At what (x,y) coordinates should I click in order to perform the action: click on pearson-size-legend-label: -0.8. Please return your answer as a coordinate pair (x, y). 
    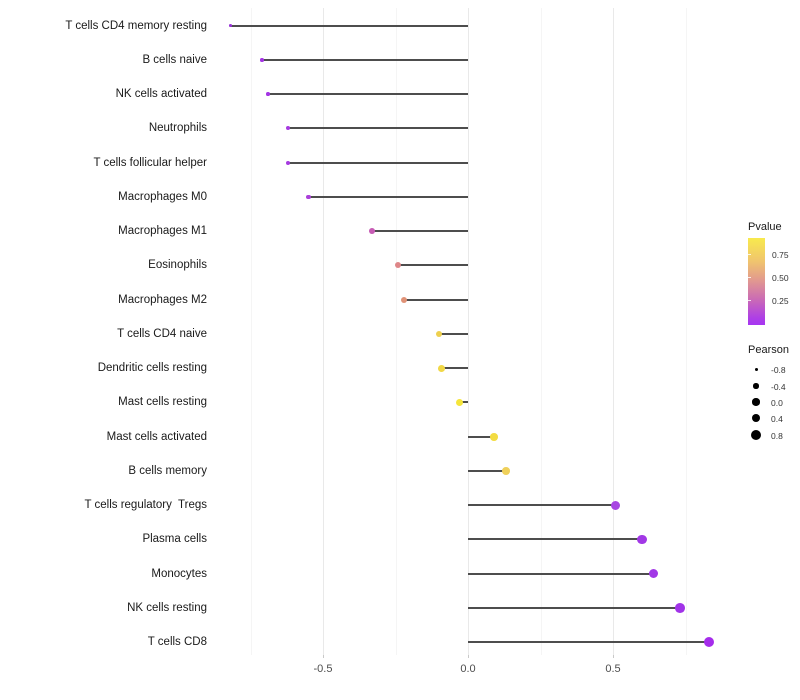
    Looking at the image, I should click on (778, 370).